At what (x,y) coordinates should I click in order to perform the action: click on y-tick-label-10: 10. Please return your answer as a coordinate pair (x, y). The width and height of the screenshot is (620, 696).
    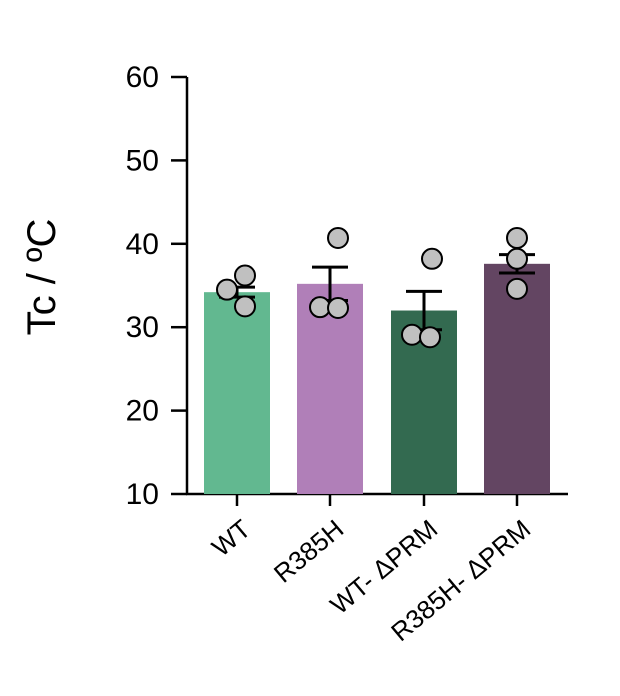
    Looking at the image, I should click on (142, 494).